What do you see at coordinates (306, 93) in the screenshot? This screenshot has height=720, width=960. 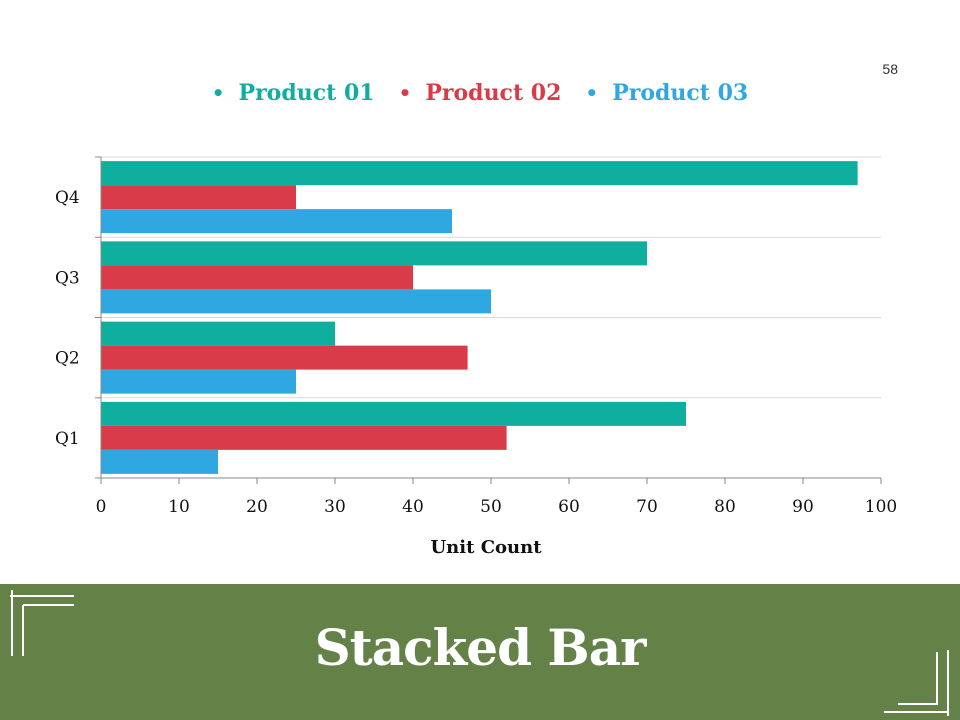 I see `legend-label: Product 01` at bounding box center [306, 93].